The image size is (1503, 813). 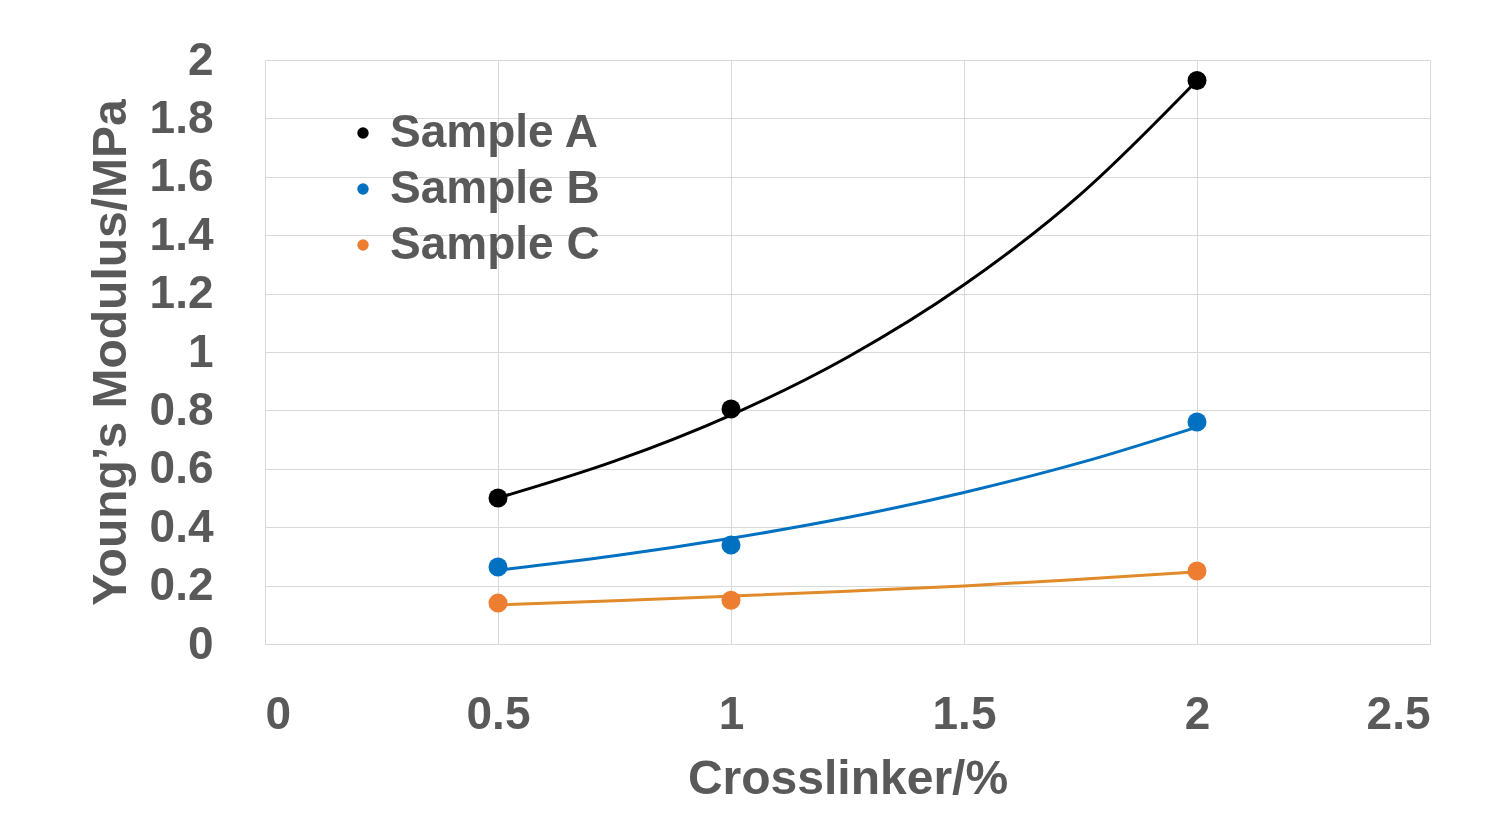 What do you see at coordinates (181, 175) in the screenshot?
I see `y-tick-label: 1.6` at bounding box center [181, 175].